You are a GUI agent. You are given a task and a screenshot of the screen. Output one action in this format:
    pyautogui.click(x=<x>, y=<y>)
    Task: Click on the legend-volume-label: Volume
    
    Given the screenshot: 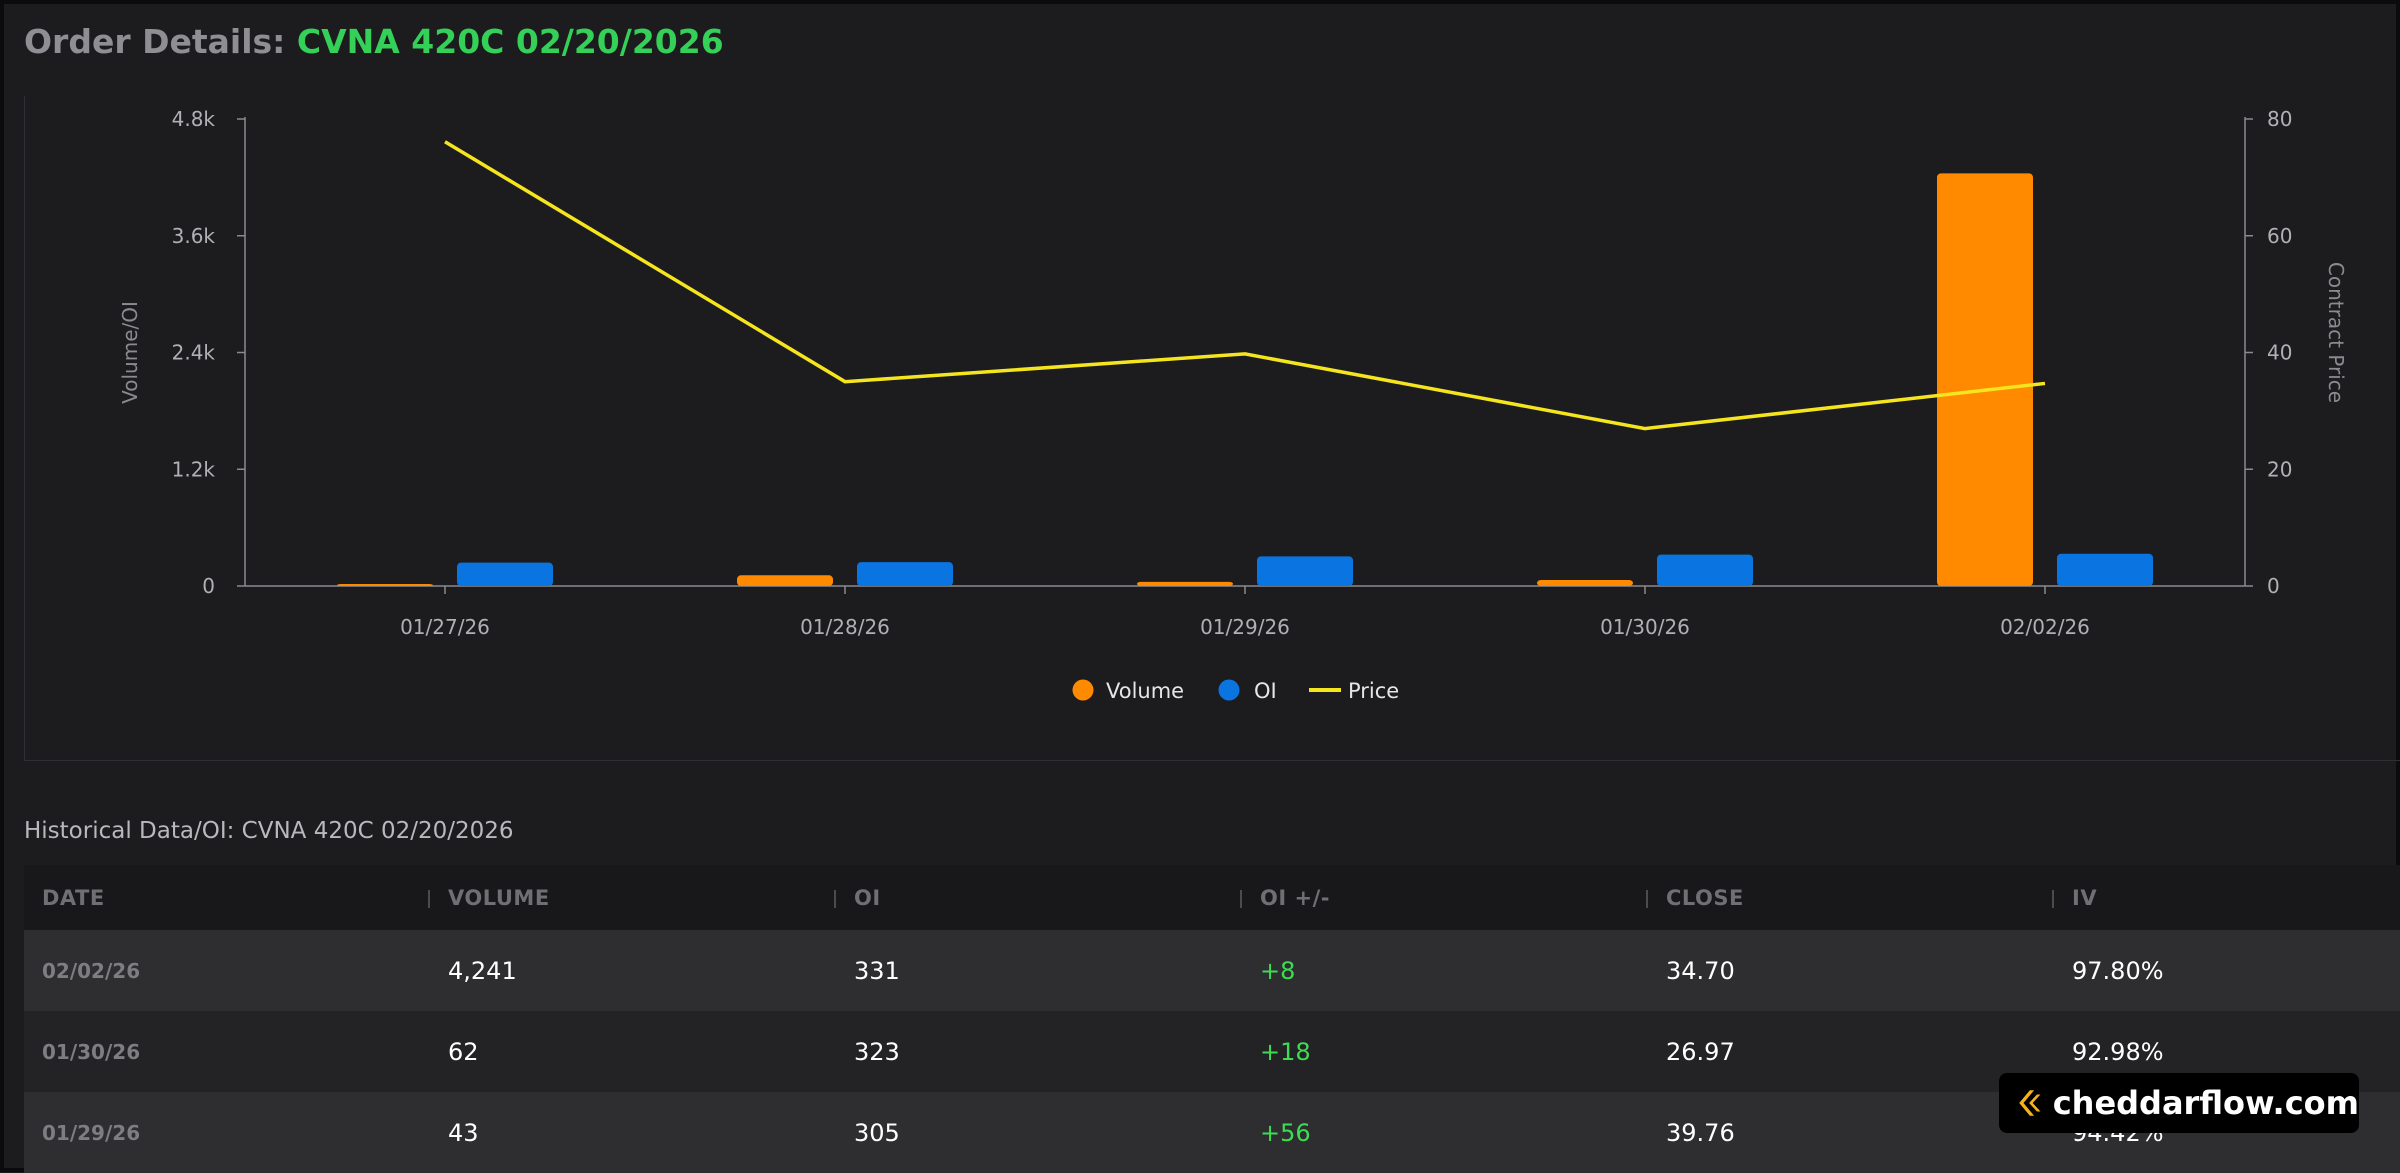 What is the action you would take?
    pyautogui.click(x=1145, y=691)
    